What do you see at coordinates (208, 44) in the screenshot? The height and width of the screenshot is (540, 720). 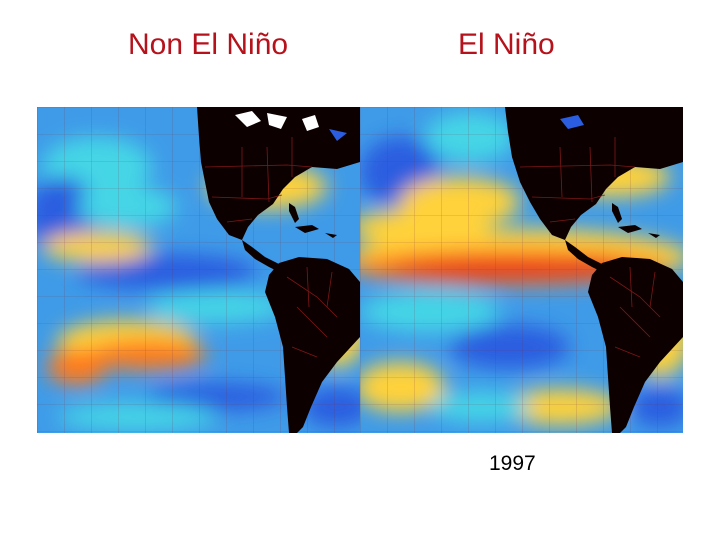 I see `non-el-nino-title: Non El Niño` at bounding box center [208, 44].